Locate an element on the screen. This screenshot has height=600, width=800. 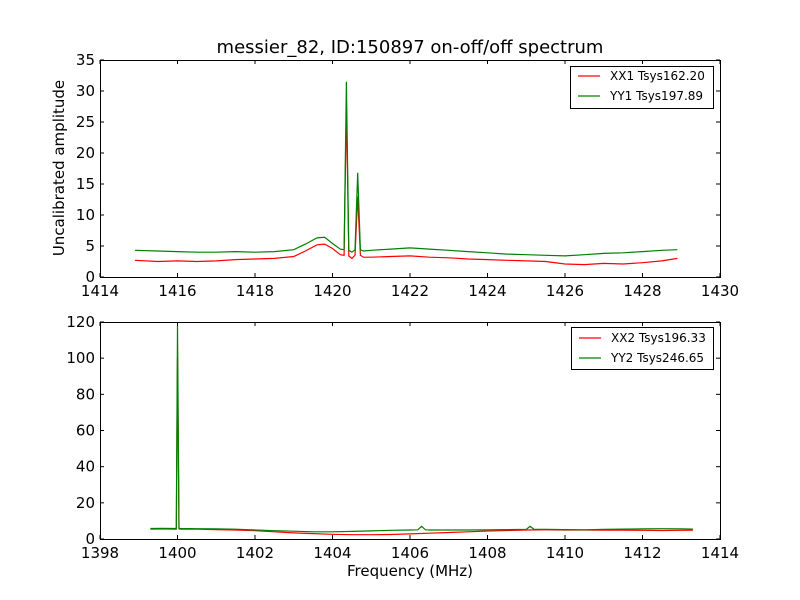
bottom-x-axis-label: Frequency (MHz) is located at coordinates (410, 571).